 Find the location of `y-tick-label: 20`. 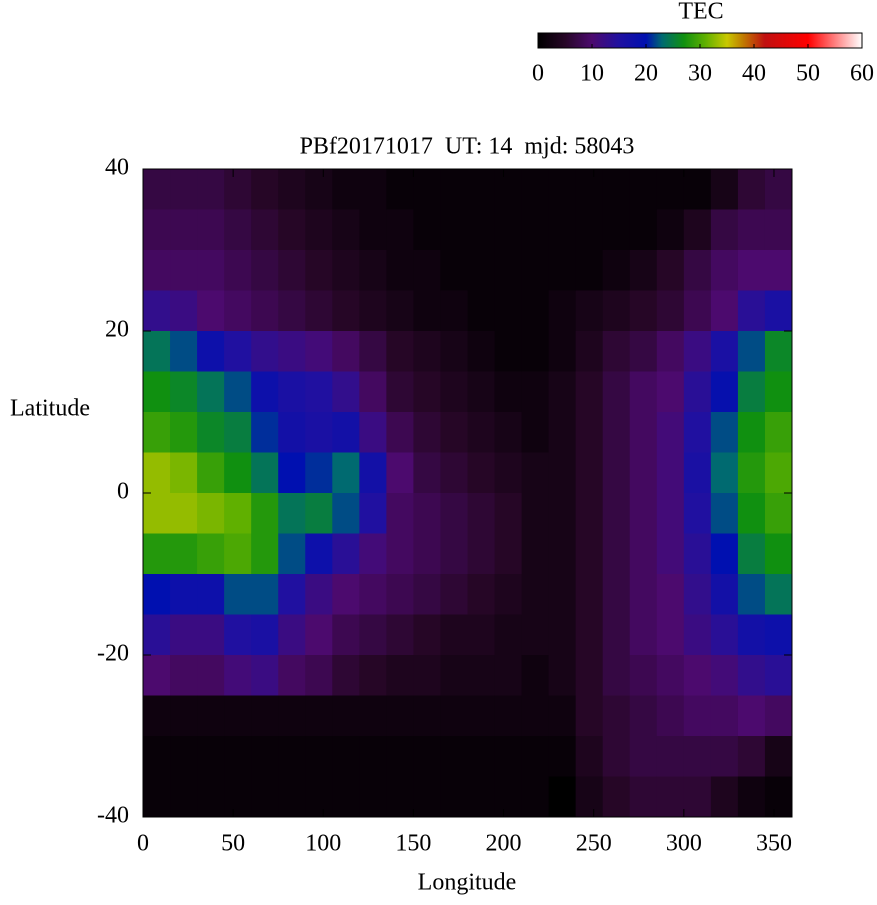

y-tick-label: 20 is located at coordinates (117, 330).